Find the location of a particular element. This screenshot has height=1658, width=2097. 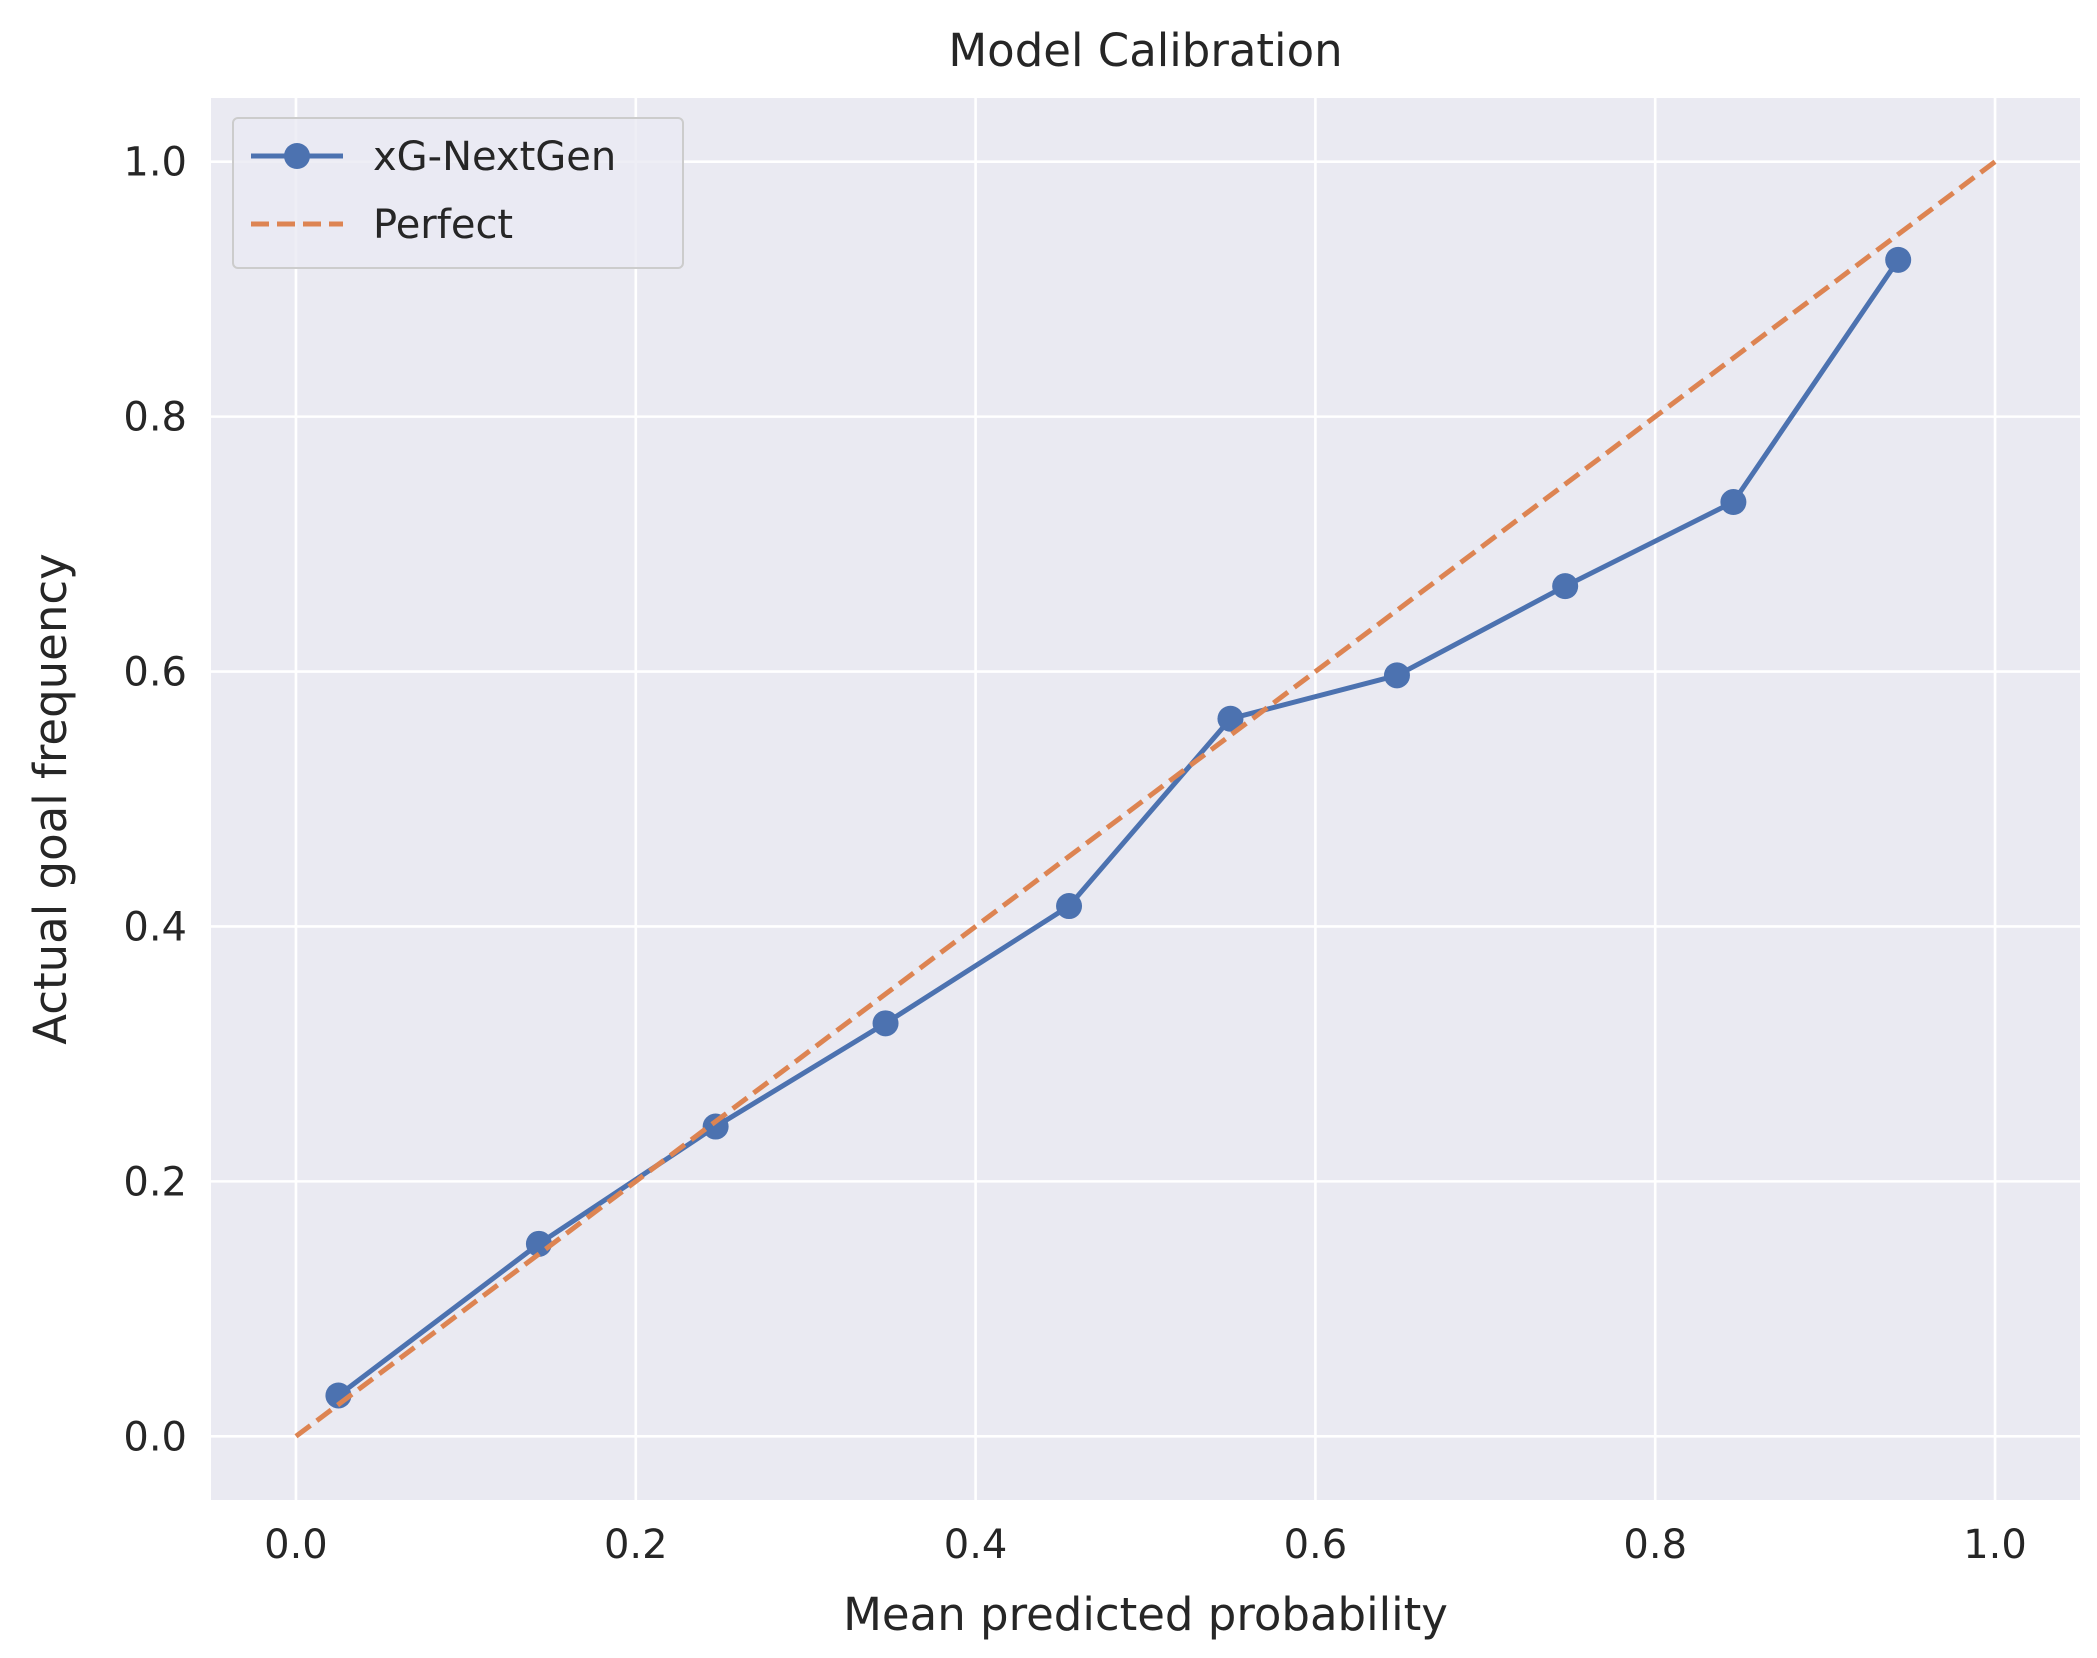

x-axis-label: Mean predicted probability is located at coordinates (1145, 1614).